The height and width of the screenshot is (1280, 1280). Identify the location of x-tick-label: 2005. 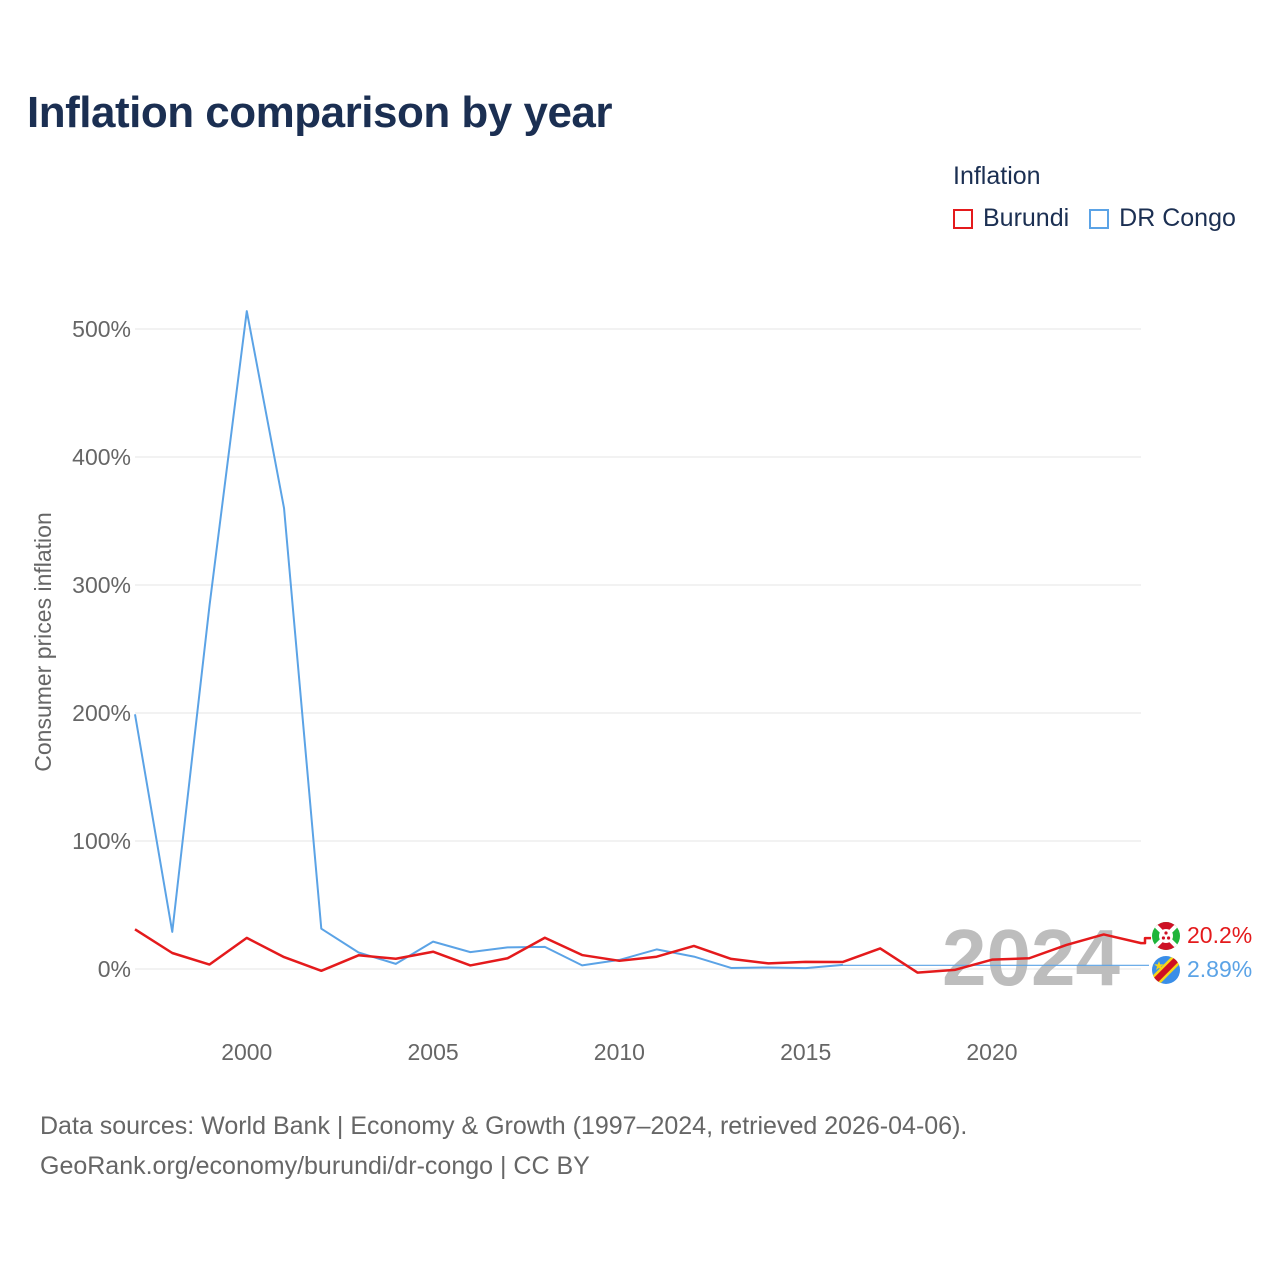
(432, 1052).